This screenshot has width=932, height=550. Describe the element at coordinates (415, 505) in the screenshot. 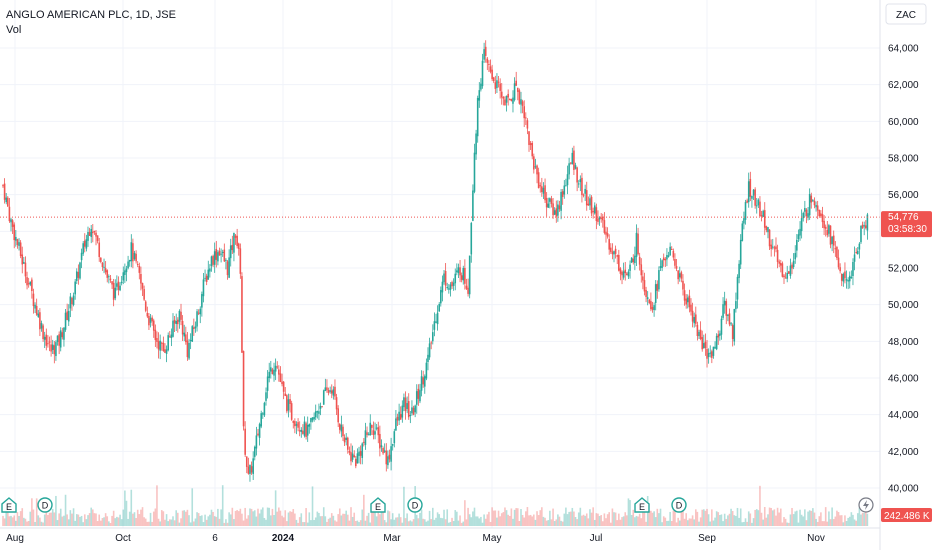

I see `dividend-marker-shape` at that location.